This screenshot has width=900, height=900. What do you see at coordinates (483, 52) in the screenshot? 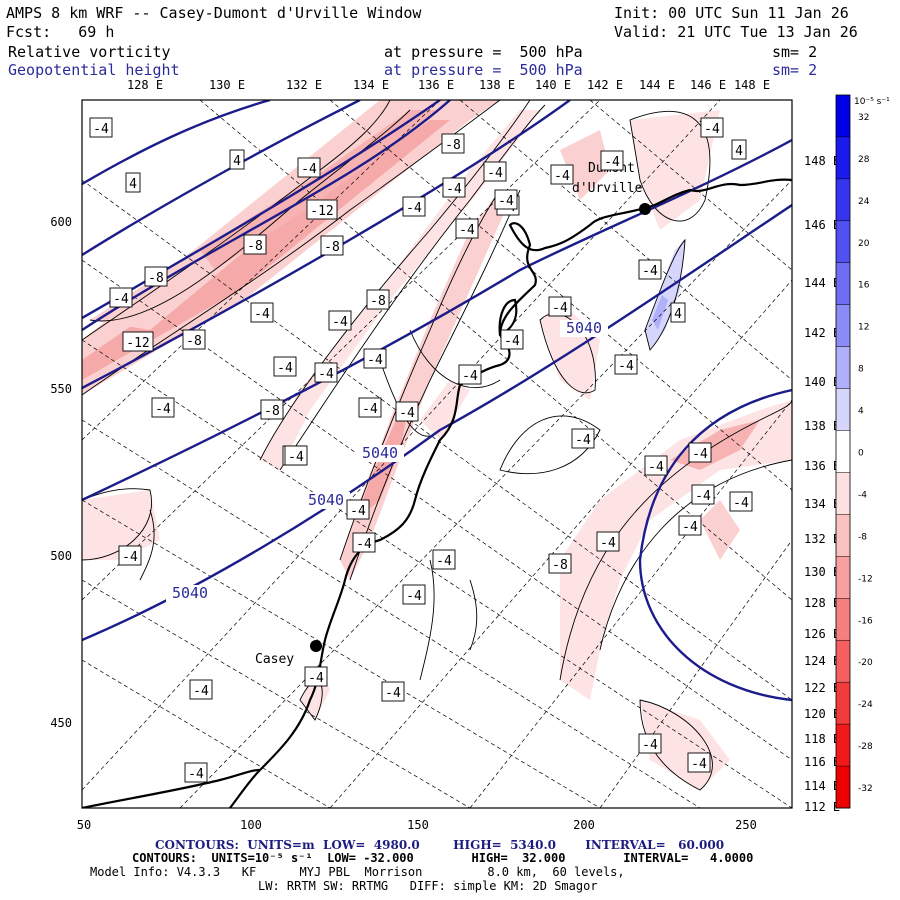
I see `field1-level: at pressure = 500 hPa` at bounding box center [483, 52].